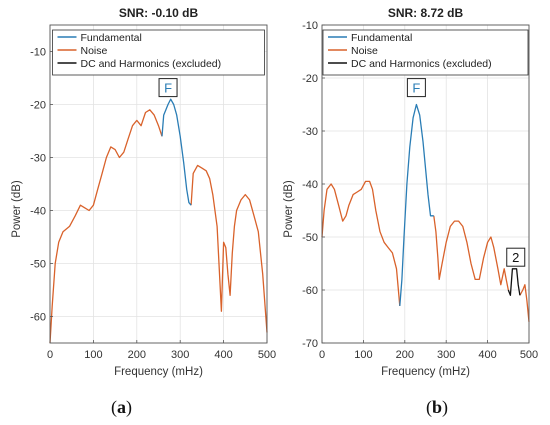 Image resolution: width=550 pixels, height=425 pixels. I want to click on annotation-label: 2, so click(515, 257).